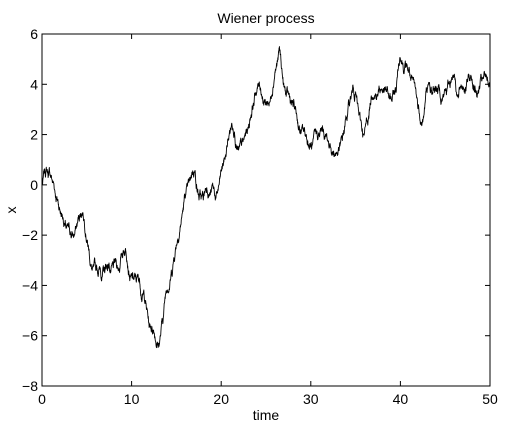  What do you see at coordinates (30, 336) in the screenshot?
I see `y-tick-label: −6` at bounding box center [30, 336].